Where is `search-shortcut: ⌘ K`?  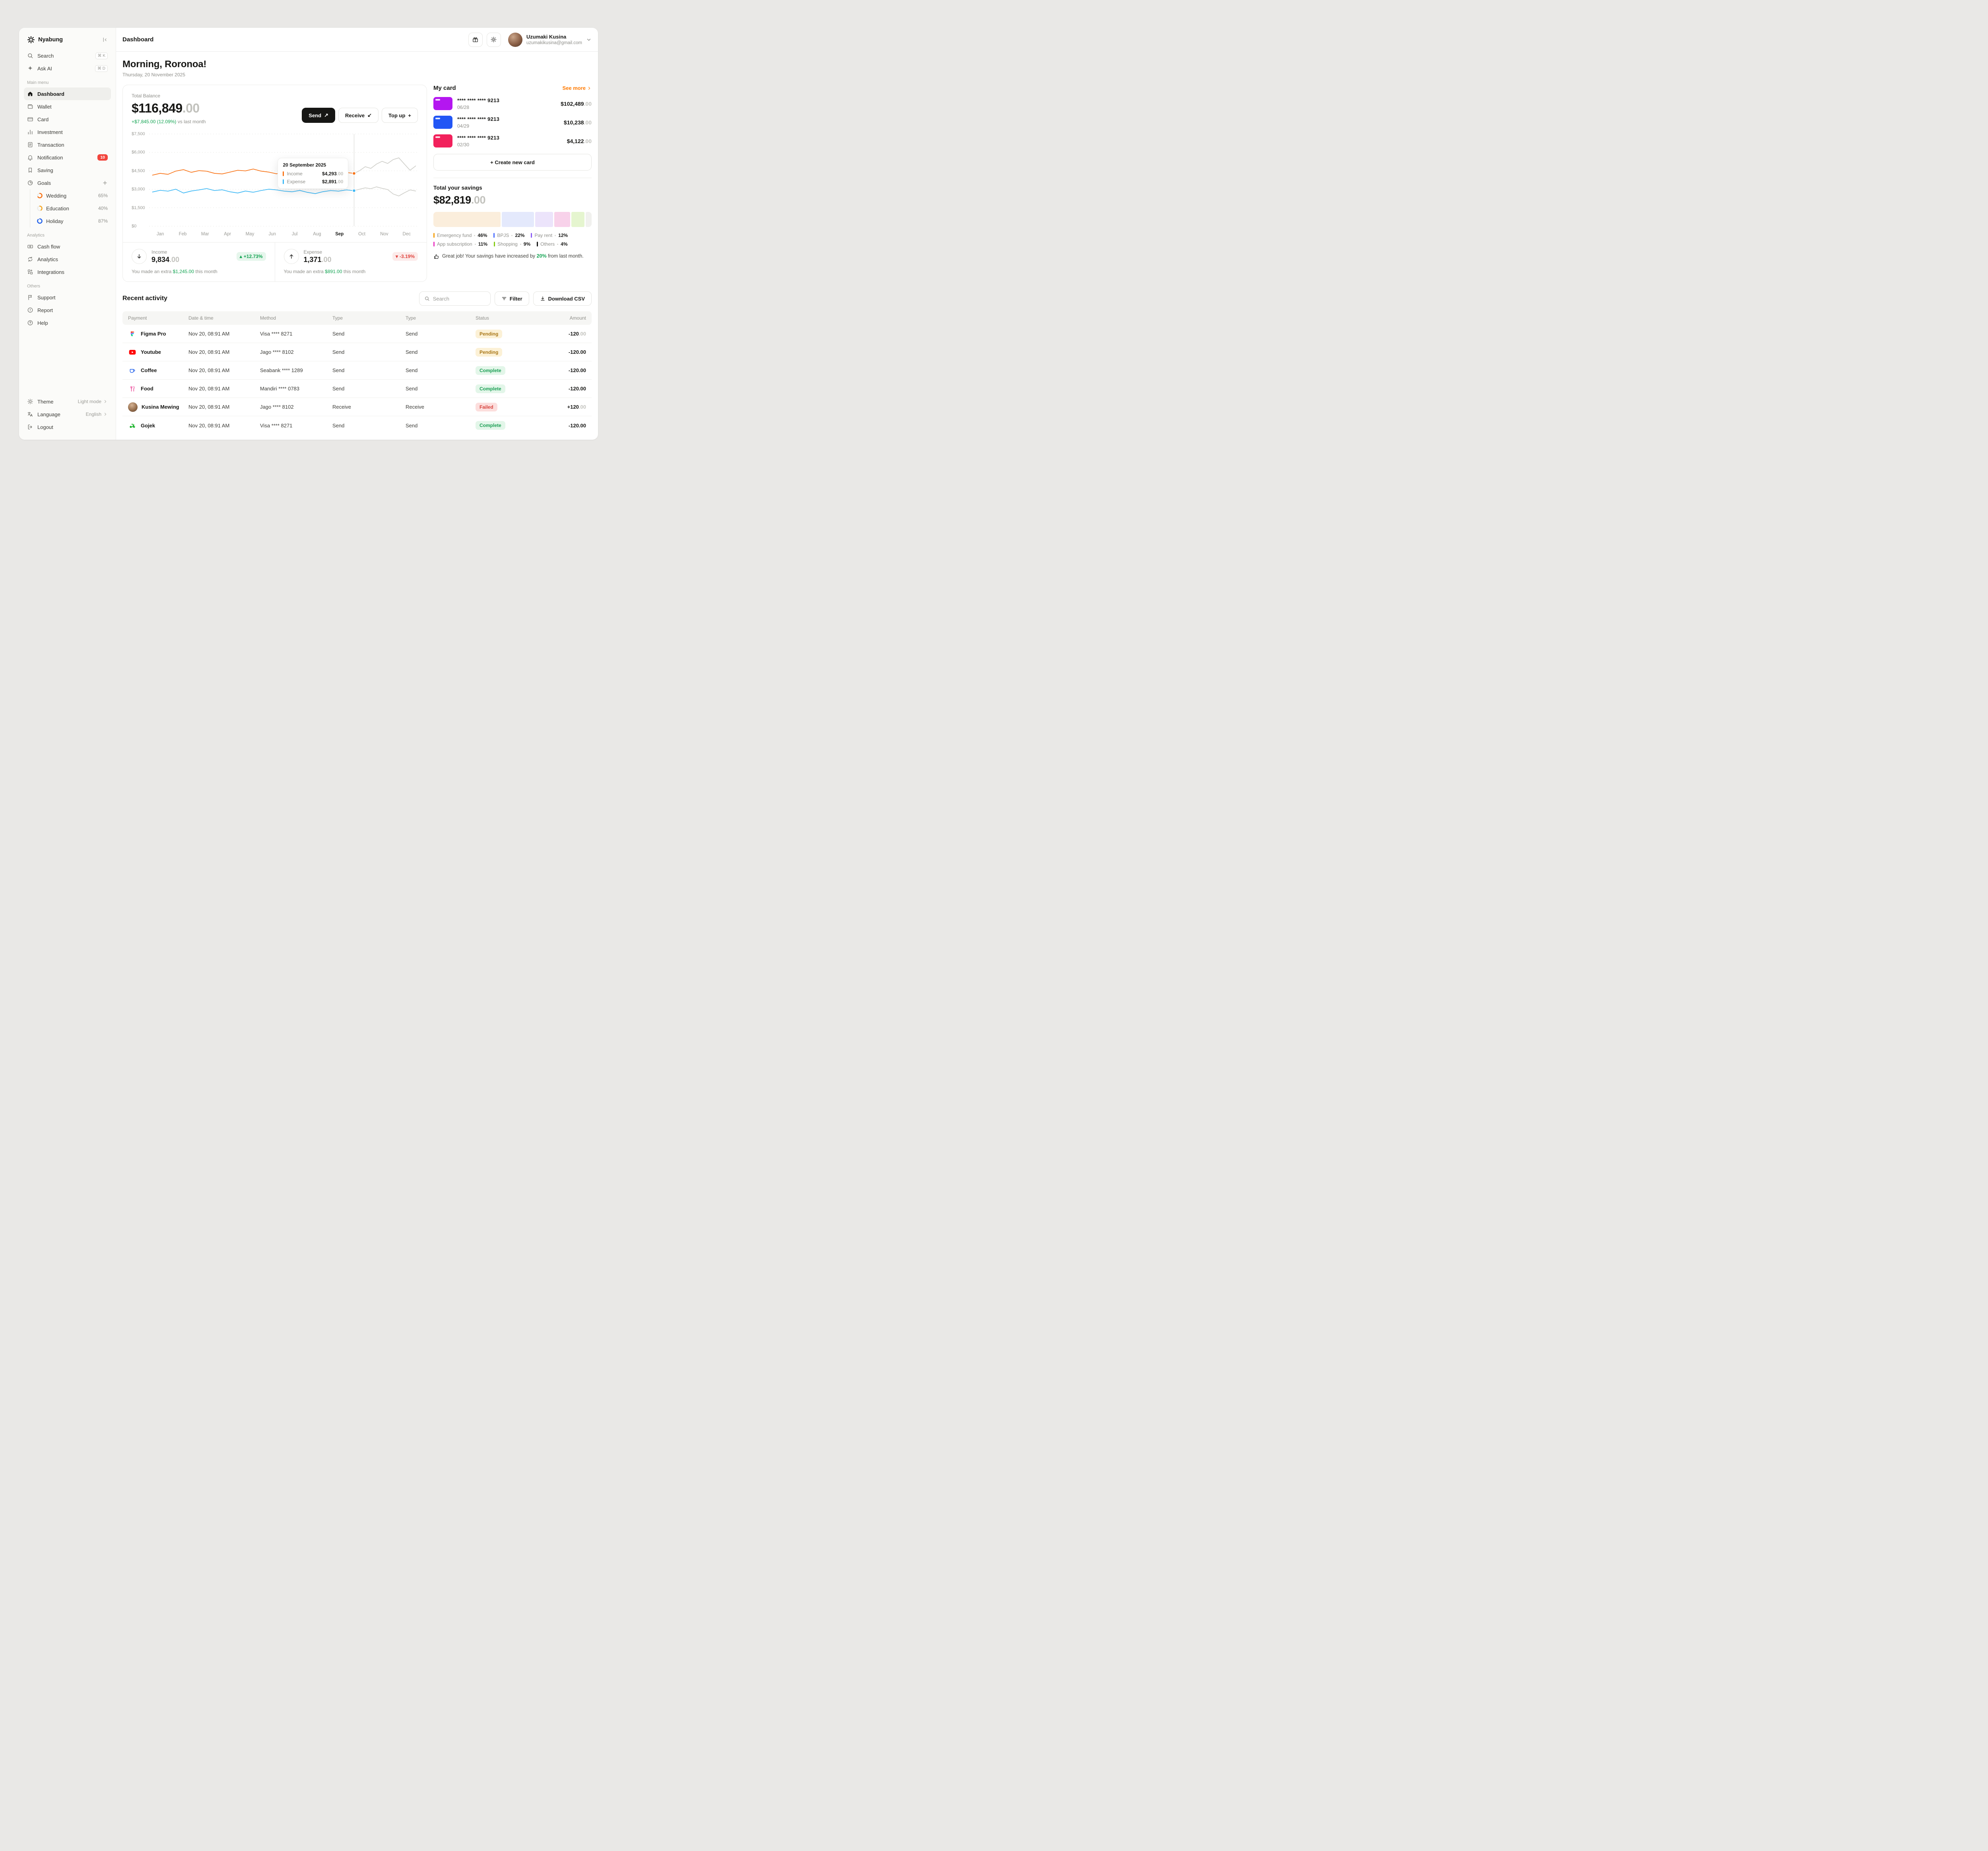 search-shortcut: ⌘ K is located at coordinates (101, 55).